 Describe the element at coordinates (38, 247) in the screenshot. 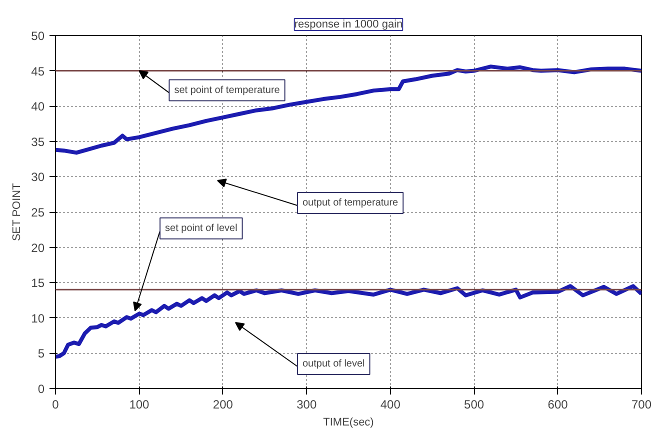

I see `y-tick-label: 20` at that location.